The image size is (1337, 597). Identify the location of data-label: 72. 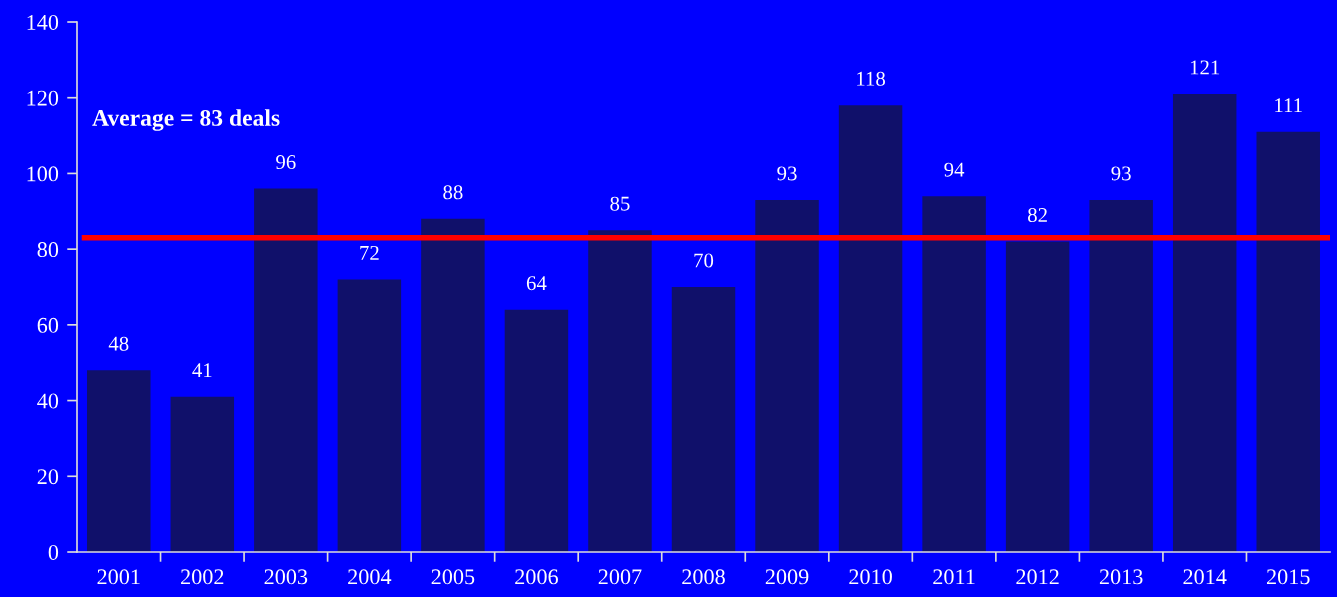
(369, 252).